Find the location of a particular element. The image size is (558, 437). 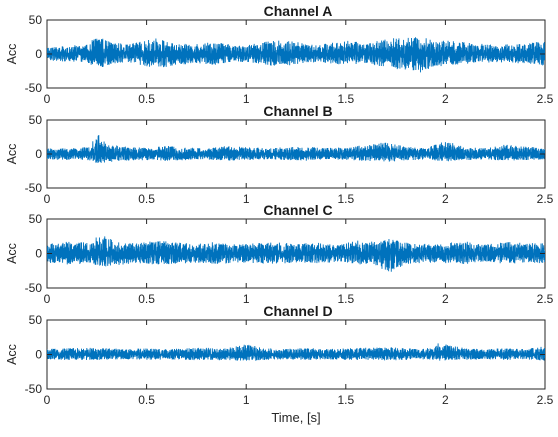

chart-title: Channel B is located at coordinates (297, 111).